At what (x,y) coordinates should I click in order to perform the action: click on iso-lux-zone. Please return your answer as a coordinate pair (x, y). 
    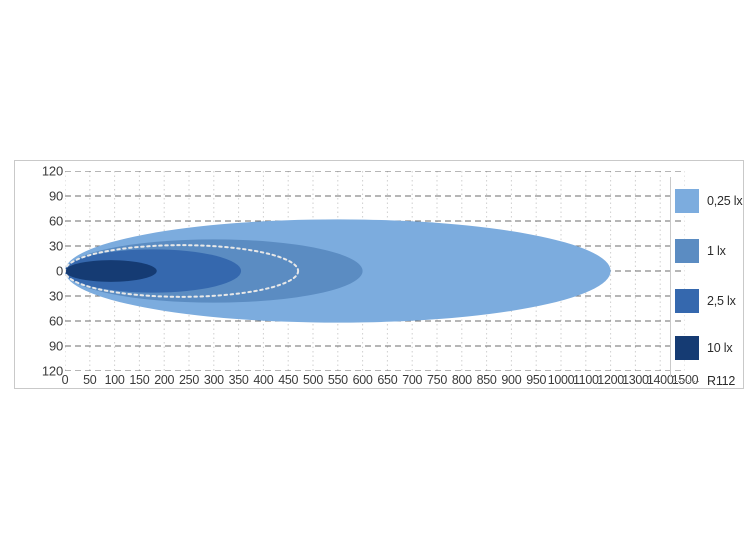
    Looking at the image, I should click on (111, 271).